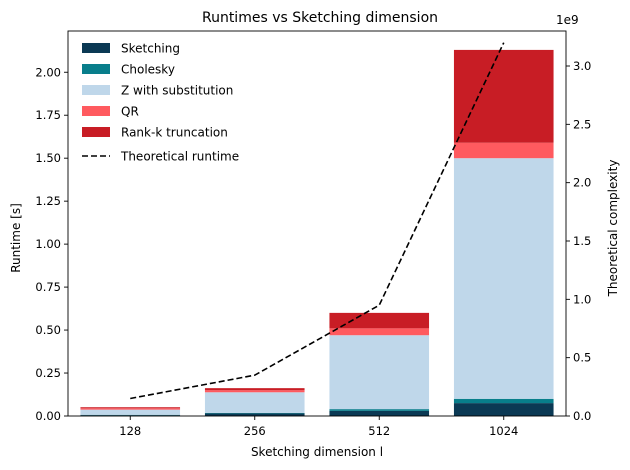 Image resolution: width=630 pixels, height=470 pixels. Describe the element at coordinates (582, 358) in the screenshot. I see `y2-tick-label: 0.5` at that location.